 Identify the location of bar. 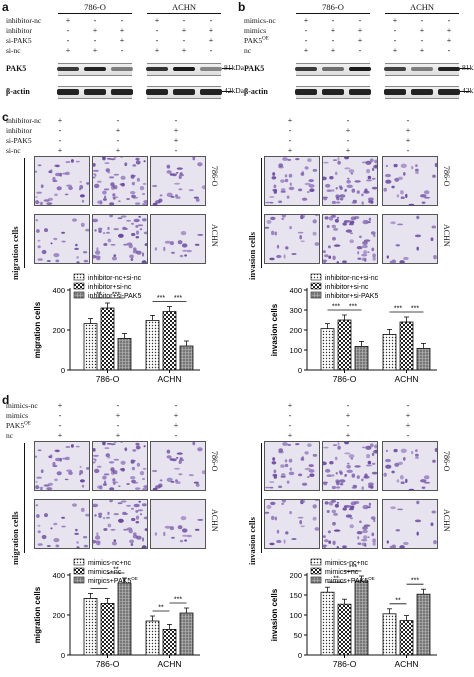
(327, 623).